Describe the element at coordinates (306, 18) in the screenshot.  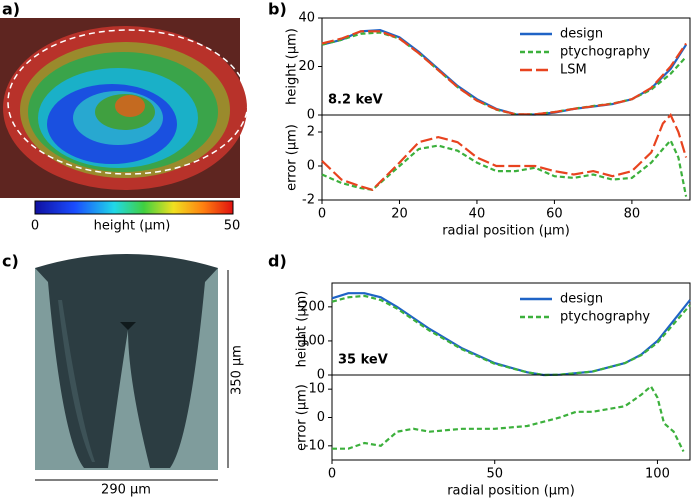
I see `y-tick-label: 40` at that location.